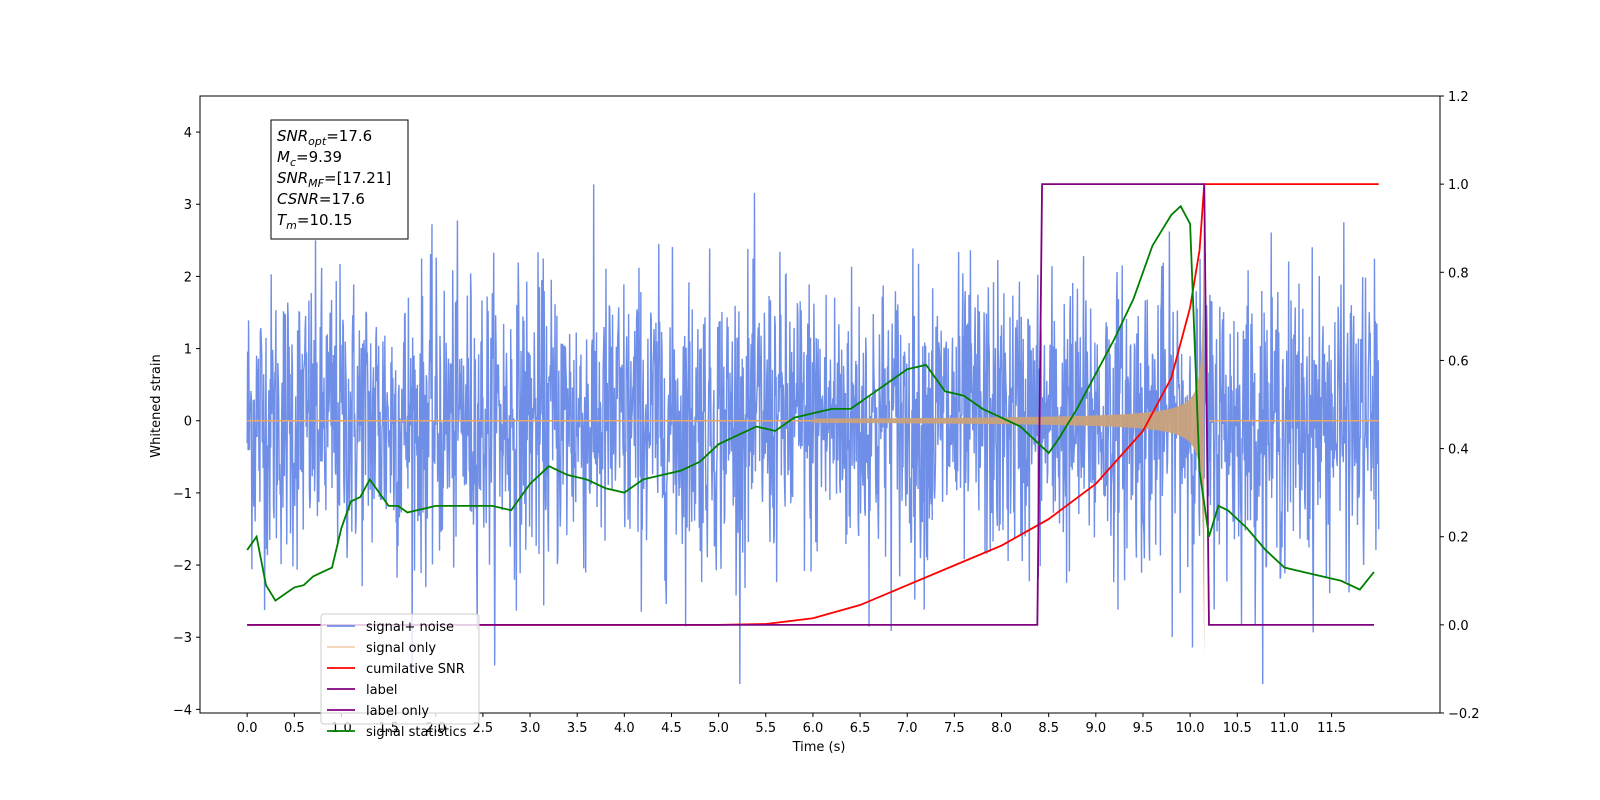 The height and width of the screenshot is (800, 1600). I want to click on y2-tick-label: 1.2, so click(1458, 97).